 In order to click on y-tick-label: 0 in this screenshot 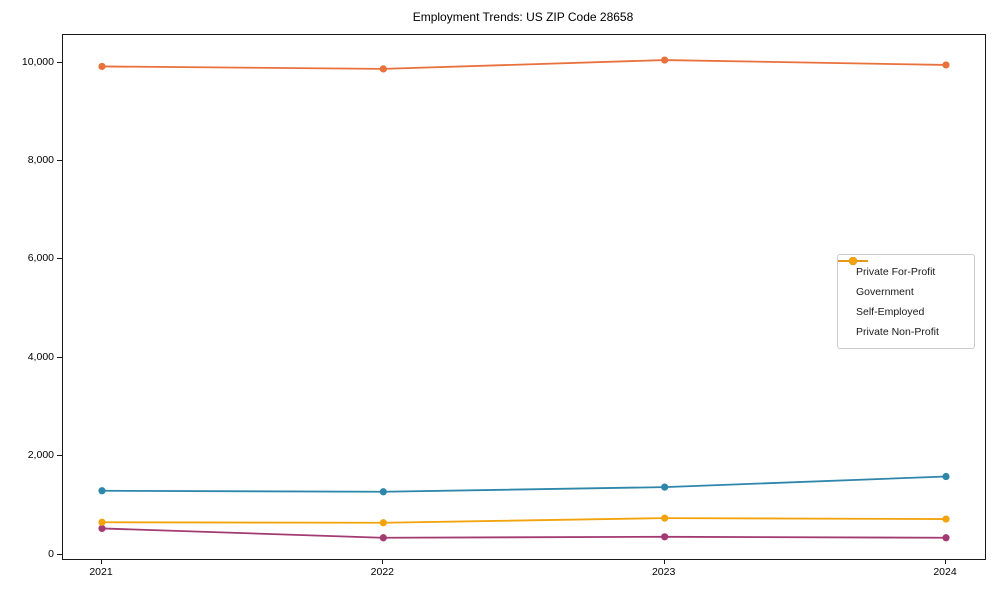, I will do `click(51, 553)`.